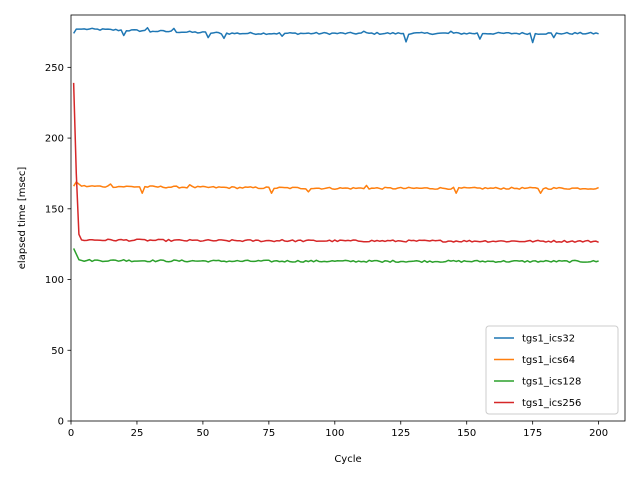 This screenshot has width=640, height=480. Describe the element at coordinates (268, 433) in the screenshot. I see `x-tick-label: 75` at that location.